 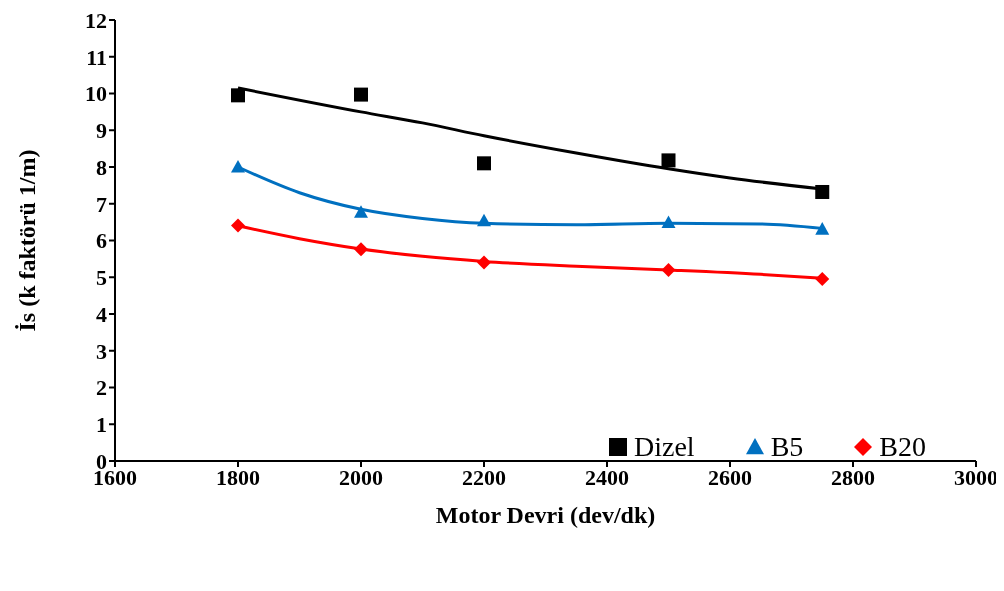 What do you see at coordinates (101, 351) in the screenshot?
I see `y-tick-label: 3` at bounding box center [101, 351].